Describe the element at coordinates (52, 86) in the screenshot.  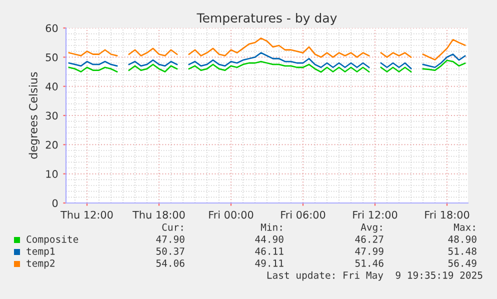
I see `y-tick-label: 40` at that location.